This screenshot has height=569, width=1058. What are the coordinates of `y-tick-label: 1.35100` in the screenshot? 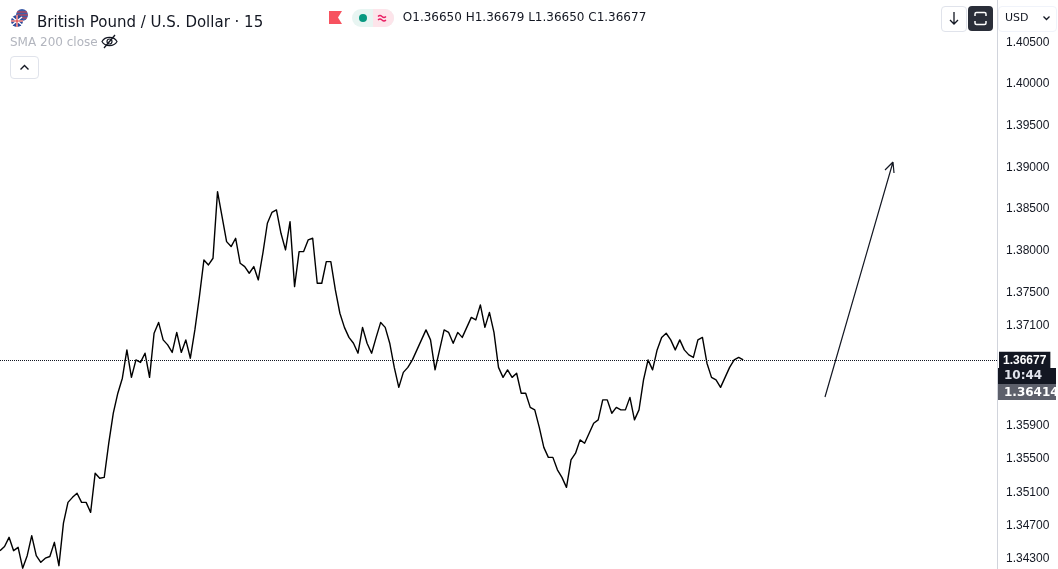 It's located at (1028, 491).